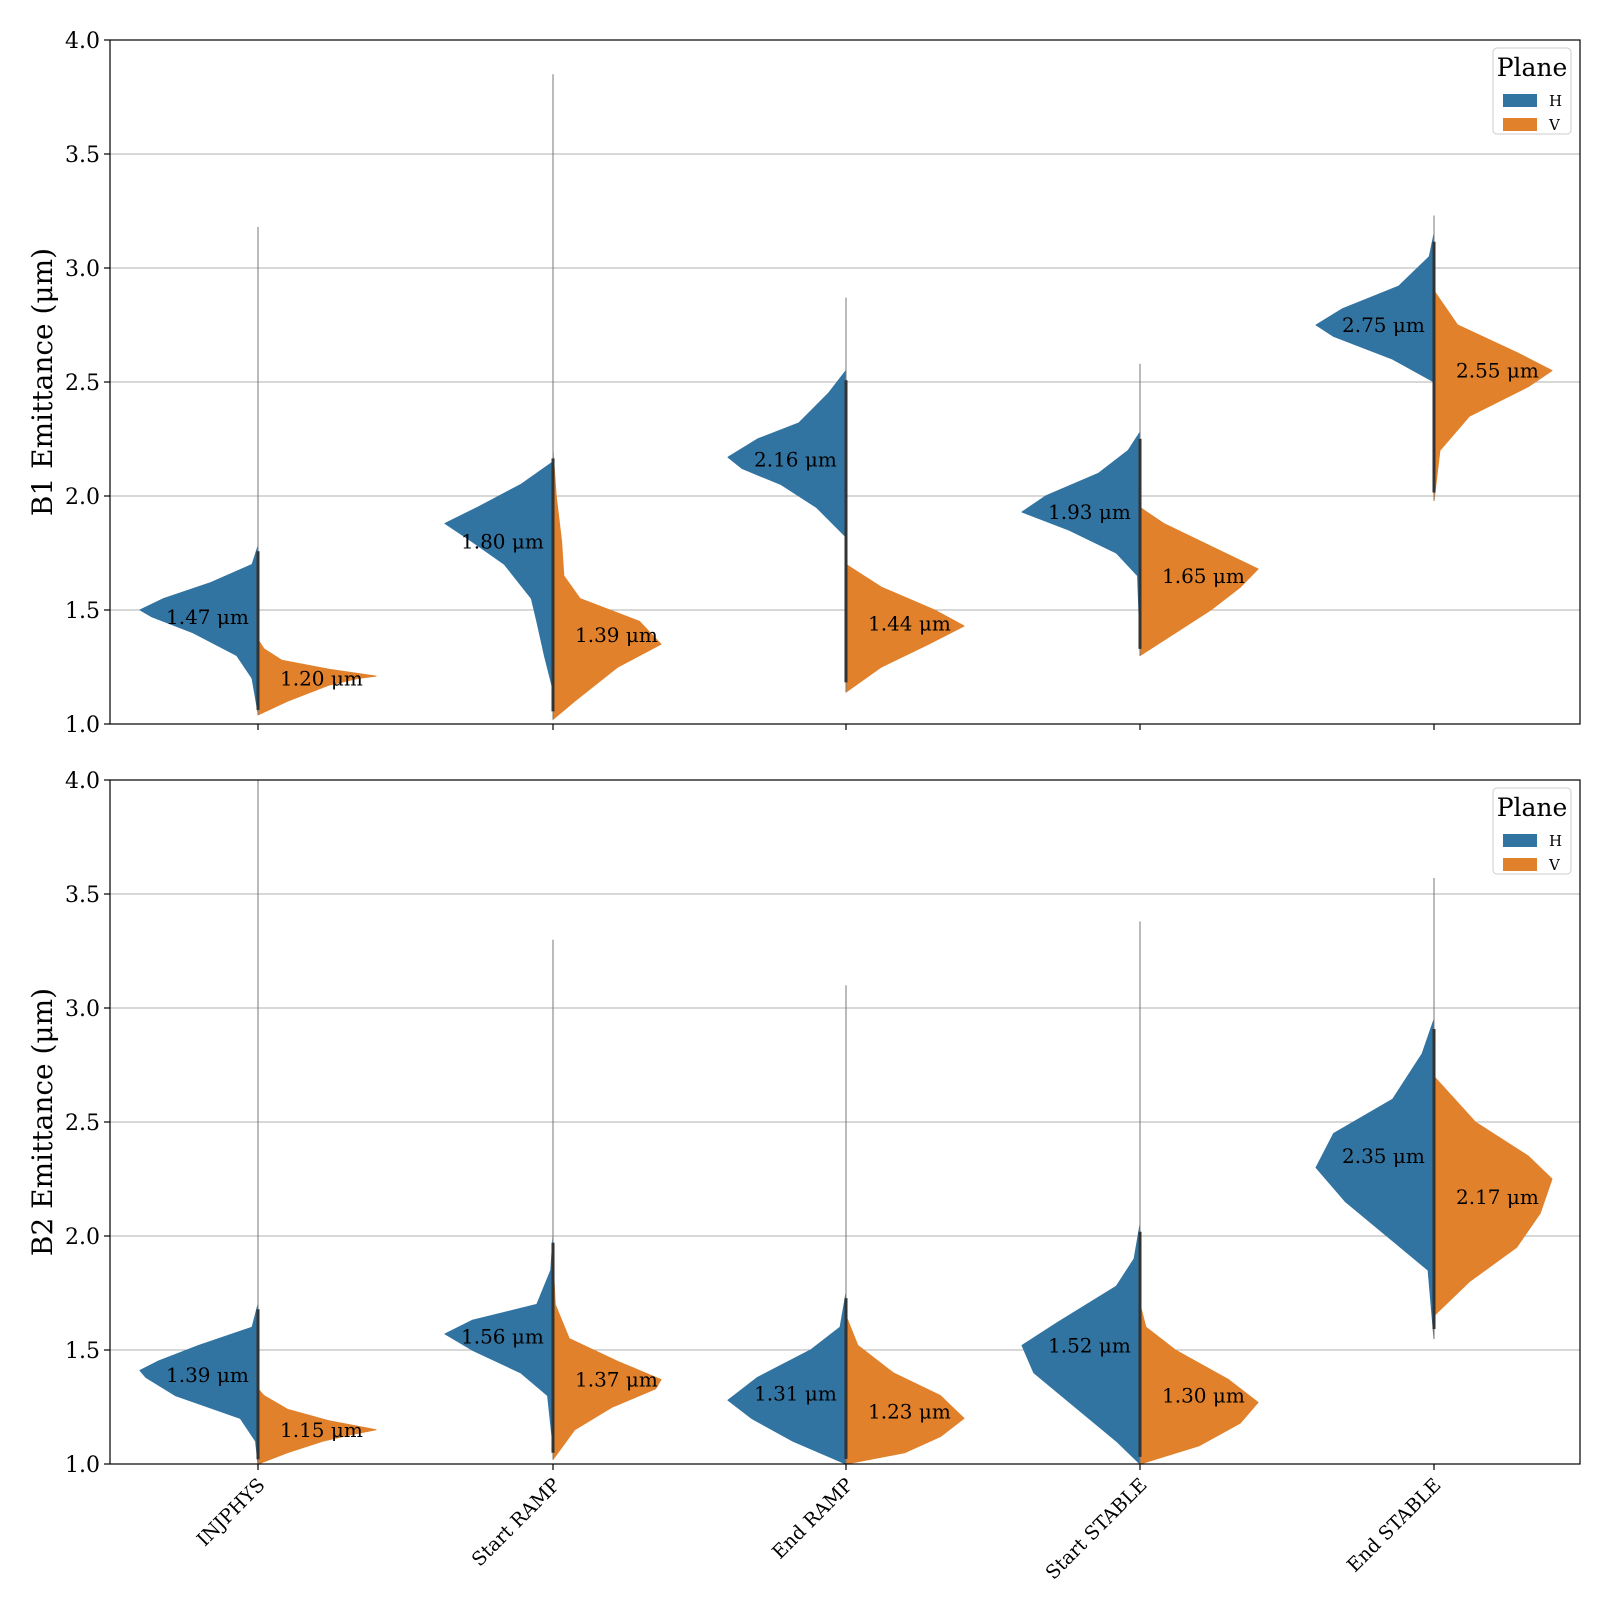 The image size is (1600, 1600). What do you see at coordinates (1383, 1156) in the screenshot?
I see `median-label: 2.35 μm` at bounding box center [1383, 1156].